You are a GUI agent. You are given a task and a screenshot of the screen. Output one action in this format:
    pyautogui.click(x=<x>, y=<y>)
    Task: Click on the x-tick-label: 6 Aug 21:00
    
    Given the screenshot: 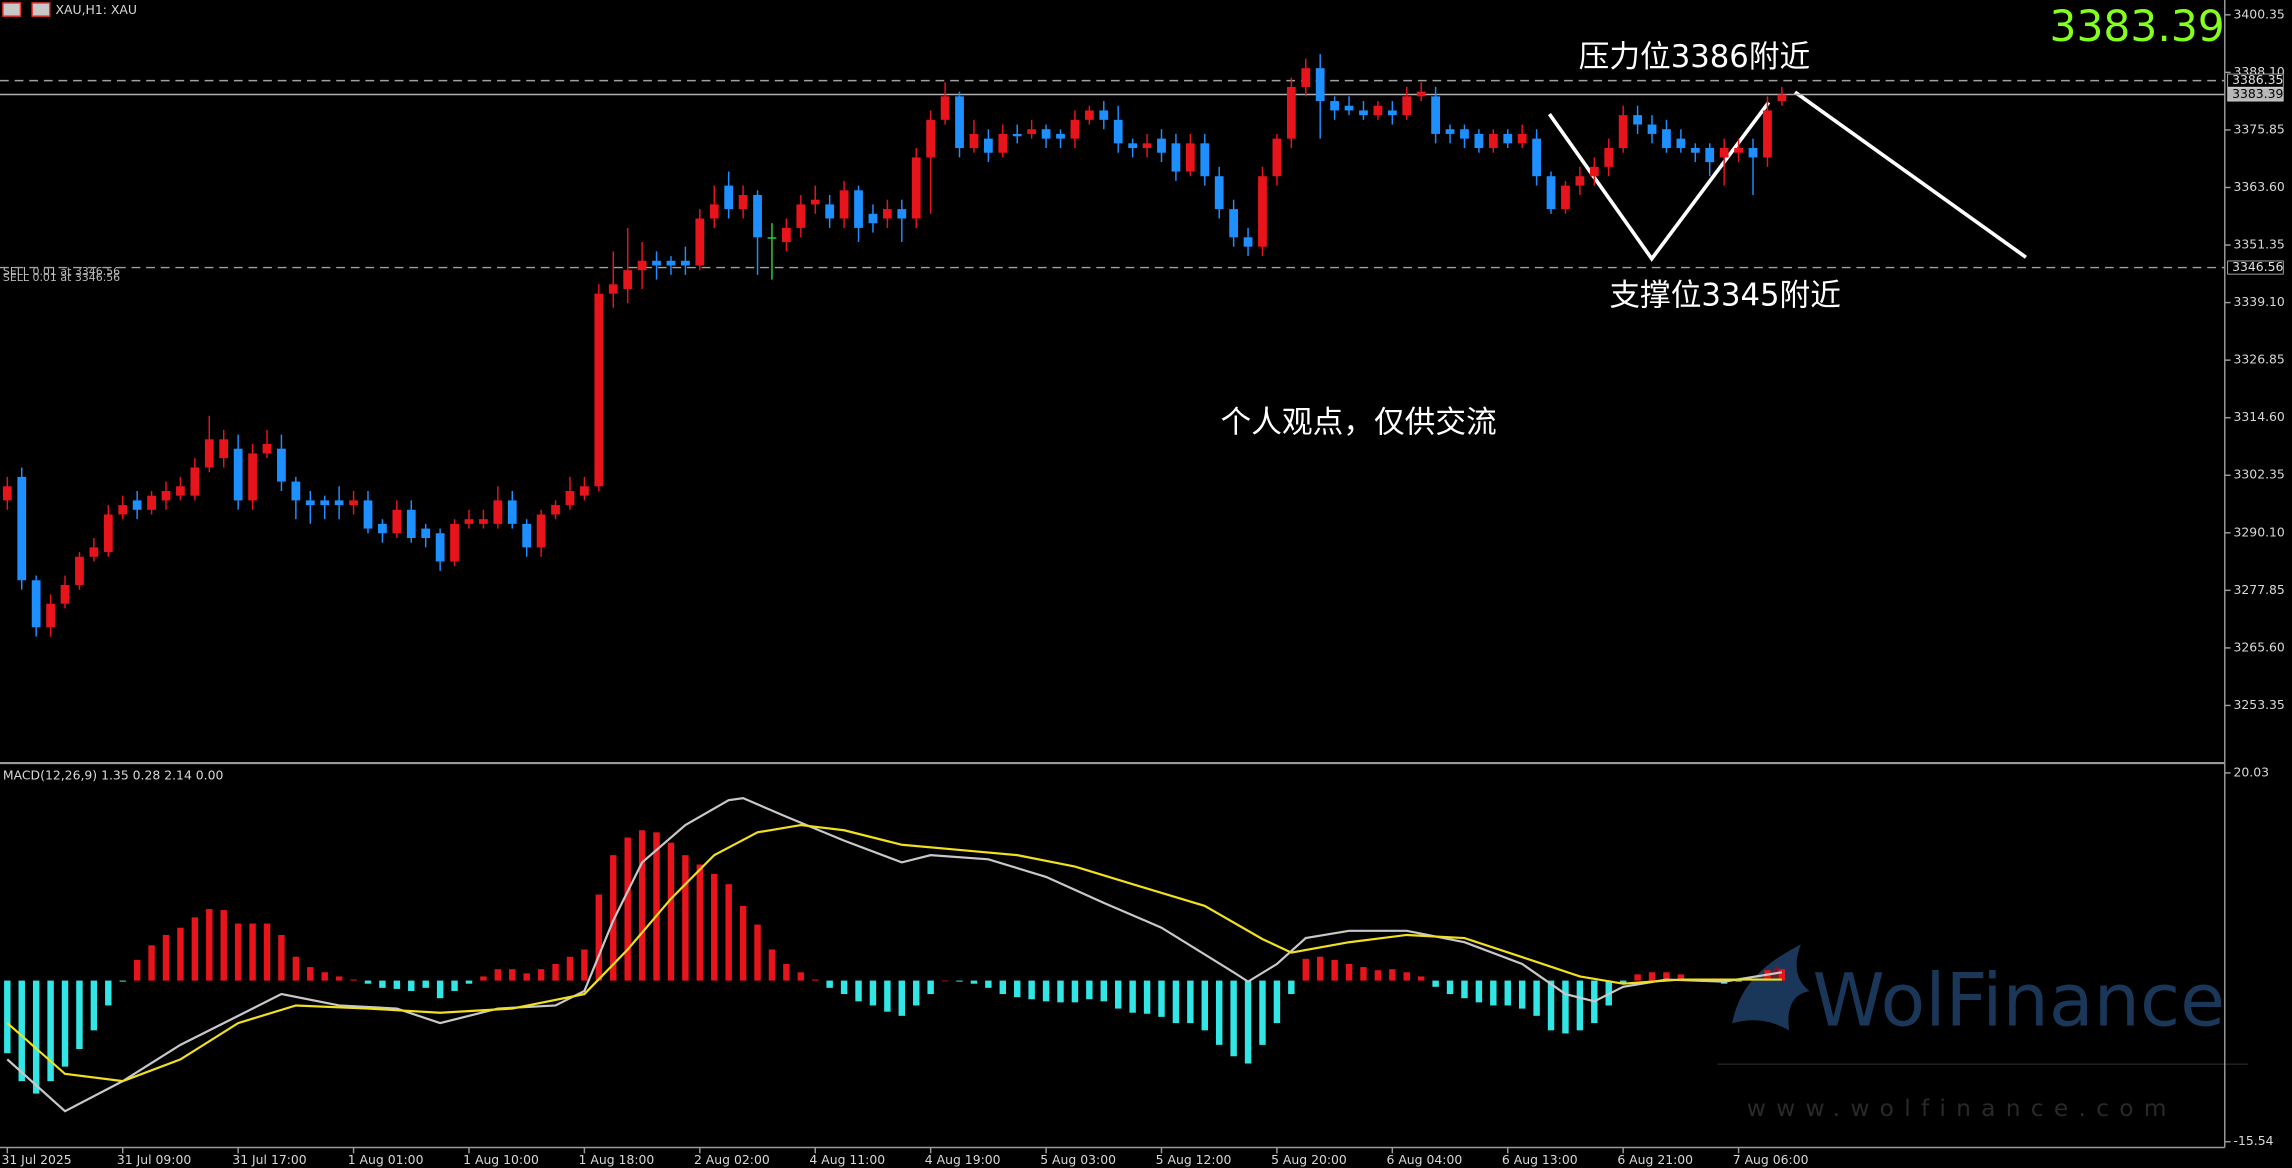 What is the action you would take?
    pyautogui.click(x=1655, y=1159)
    